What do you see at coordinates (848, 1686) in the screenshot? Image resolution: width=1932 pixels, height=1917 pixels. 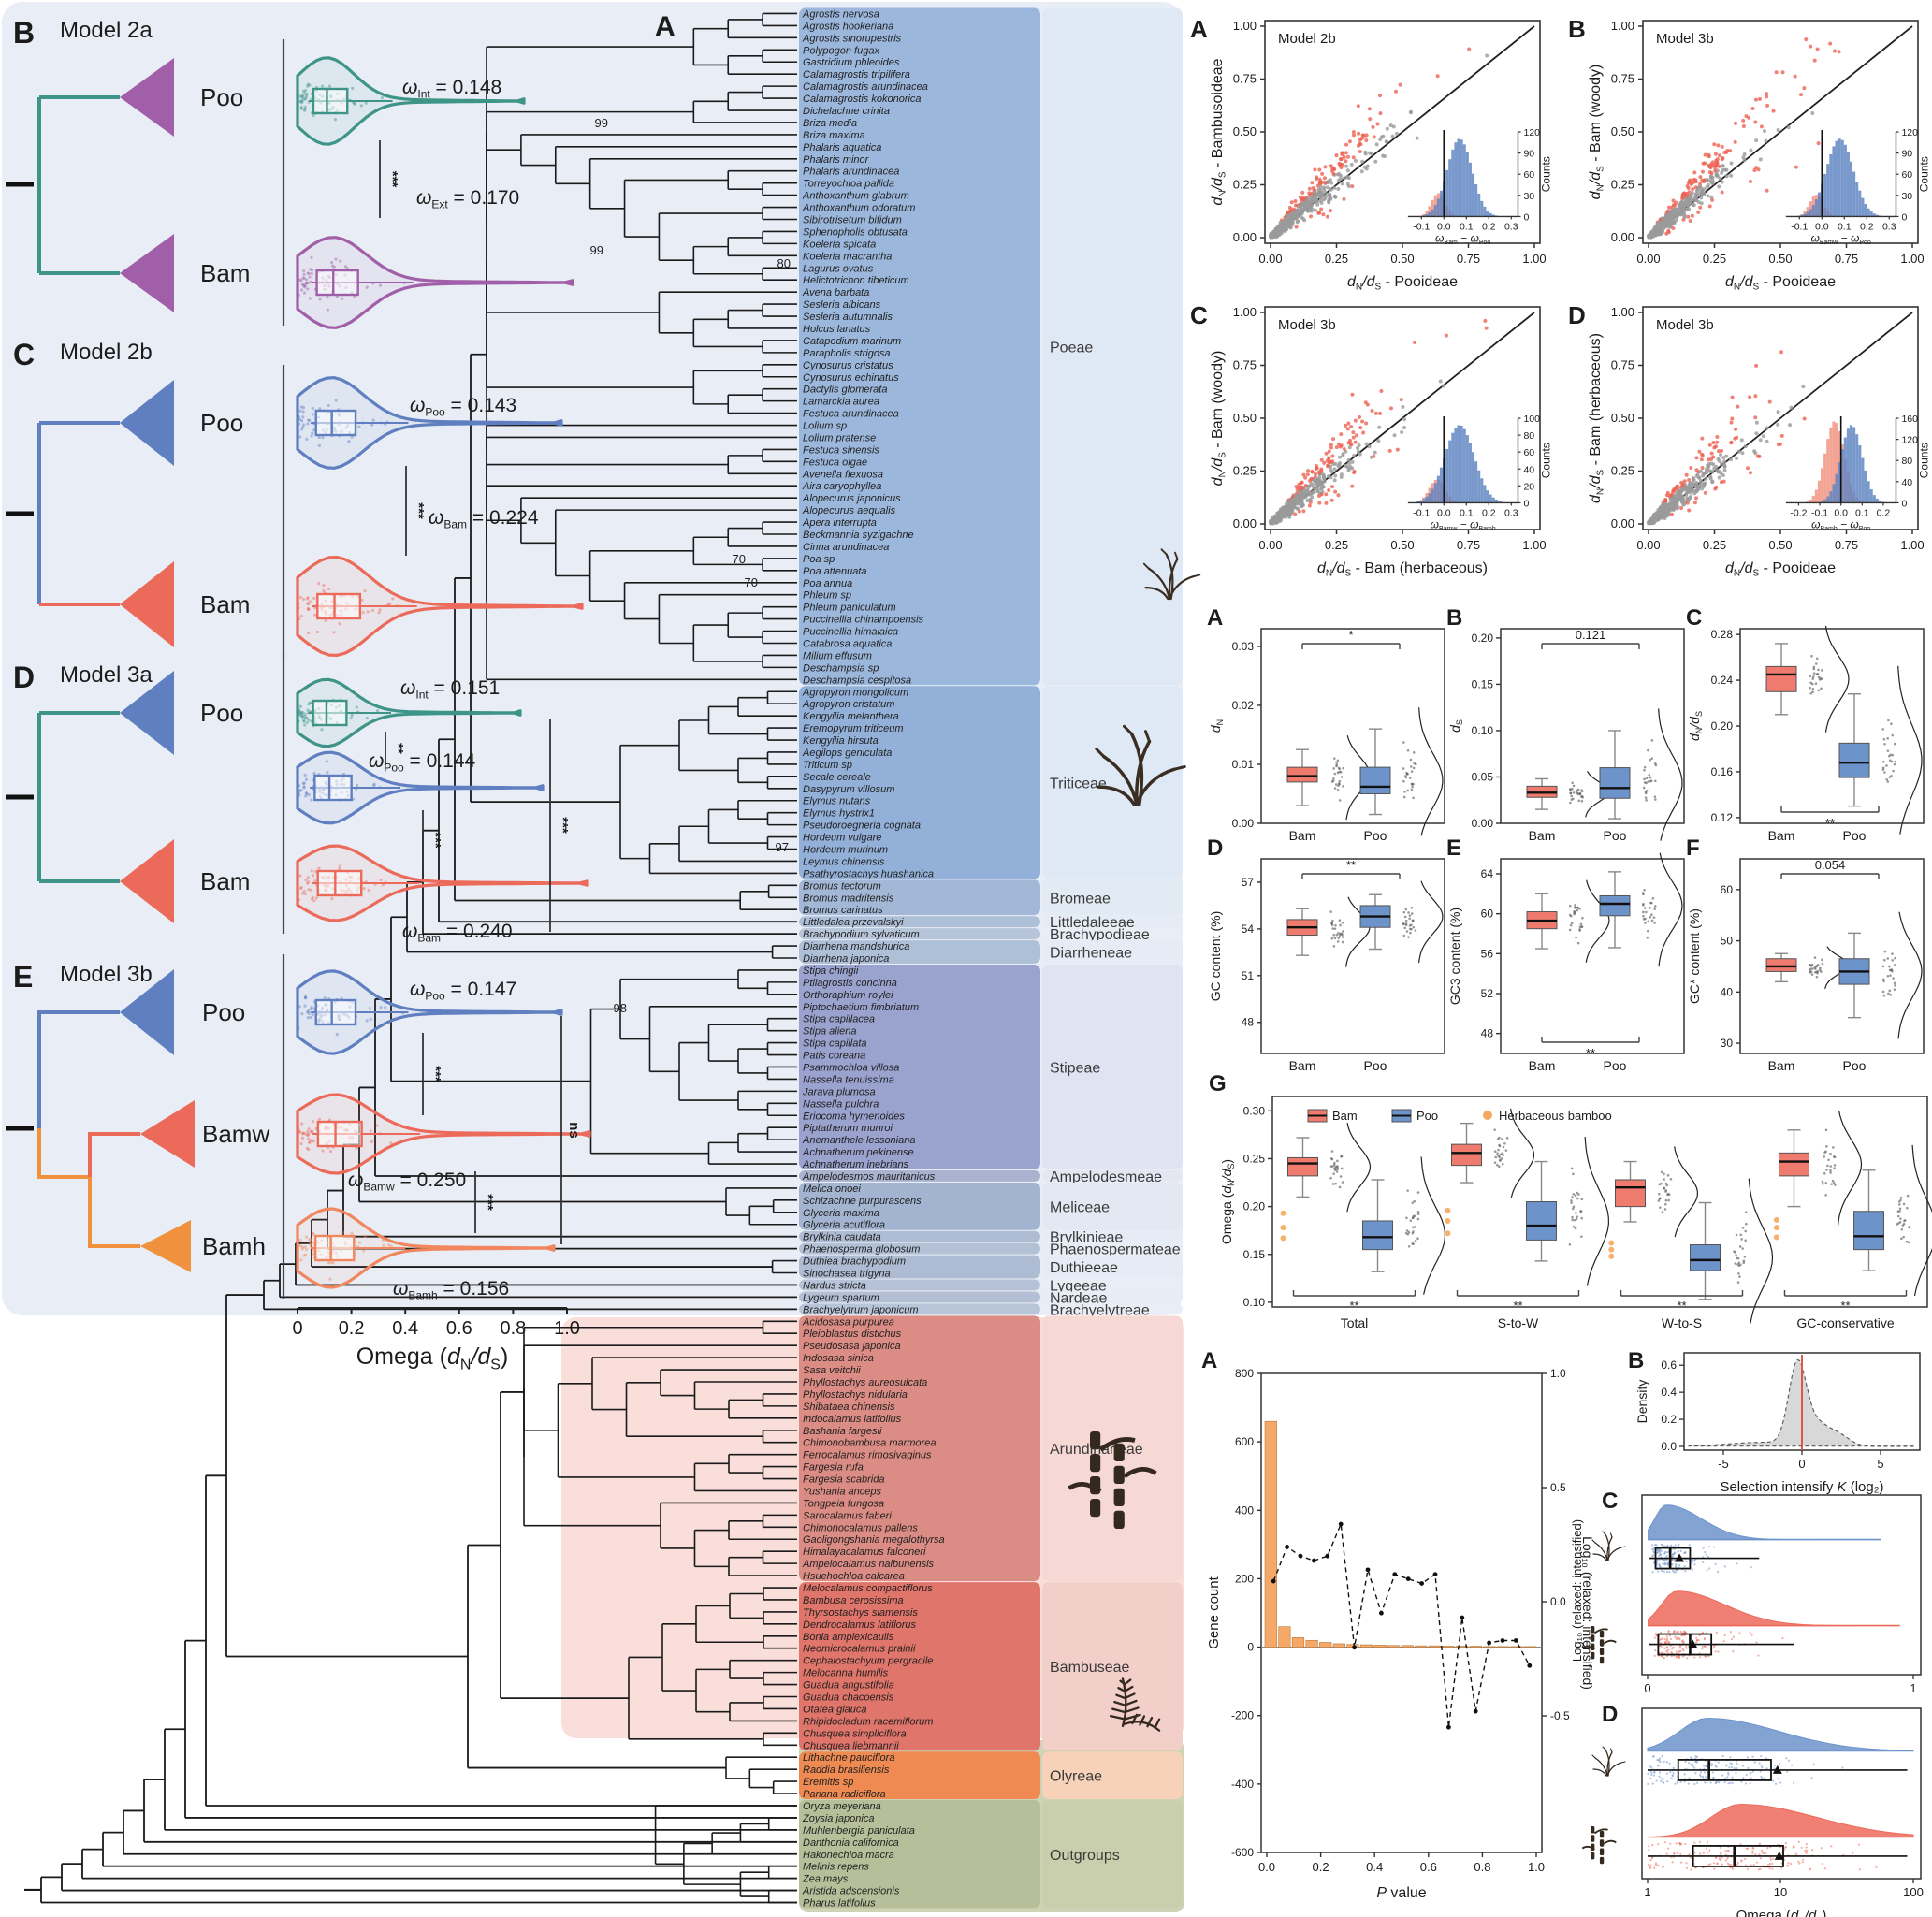 I see `species-label: Guadua angustifolia` at bounding box center [848, 1686].